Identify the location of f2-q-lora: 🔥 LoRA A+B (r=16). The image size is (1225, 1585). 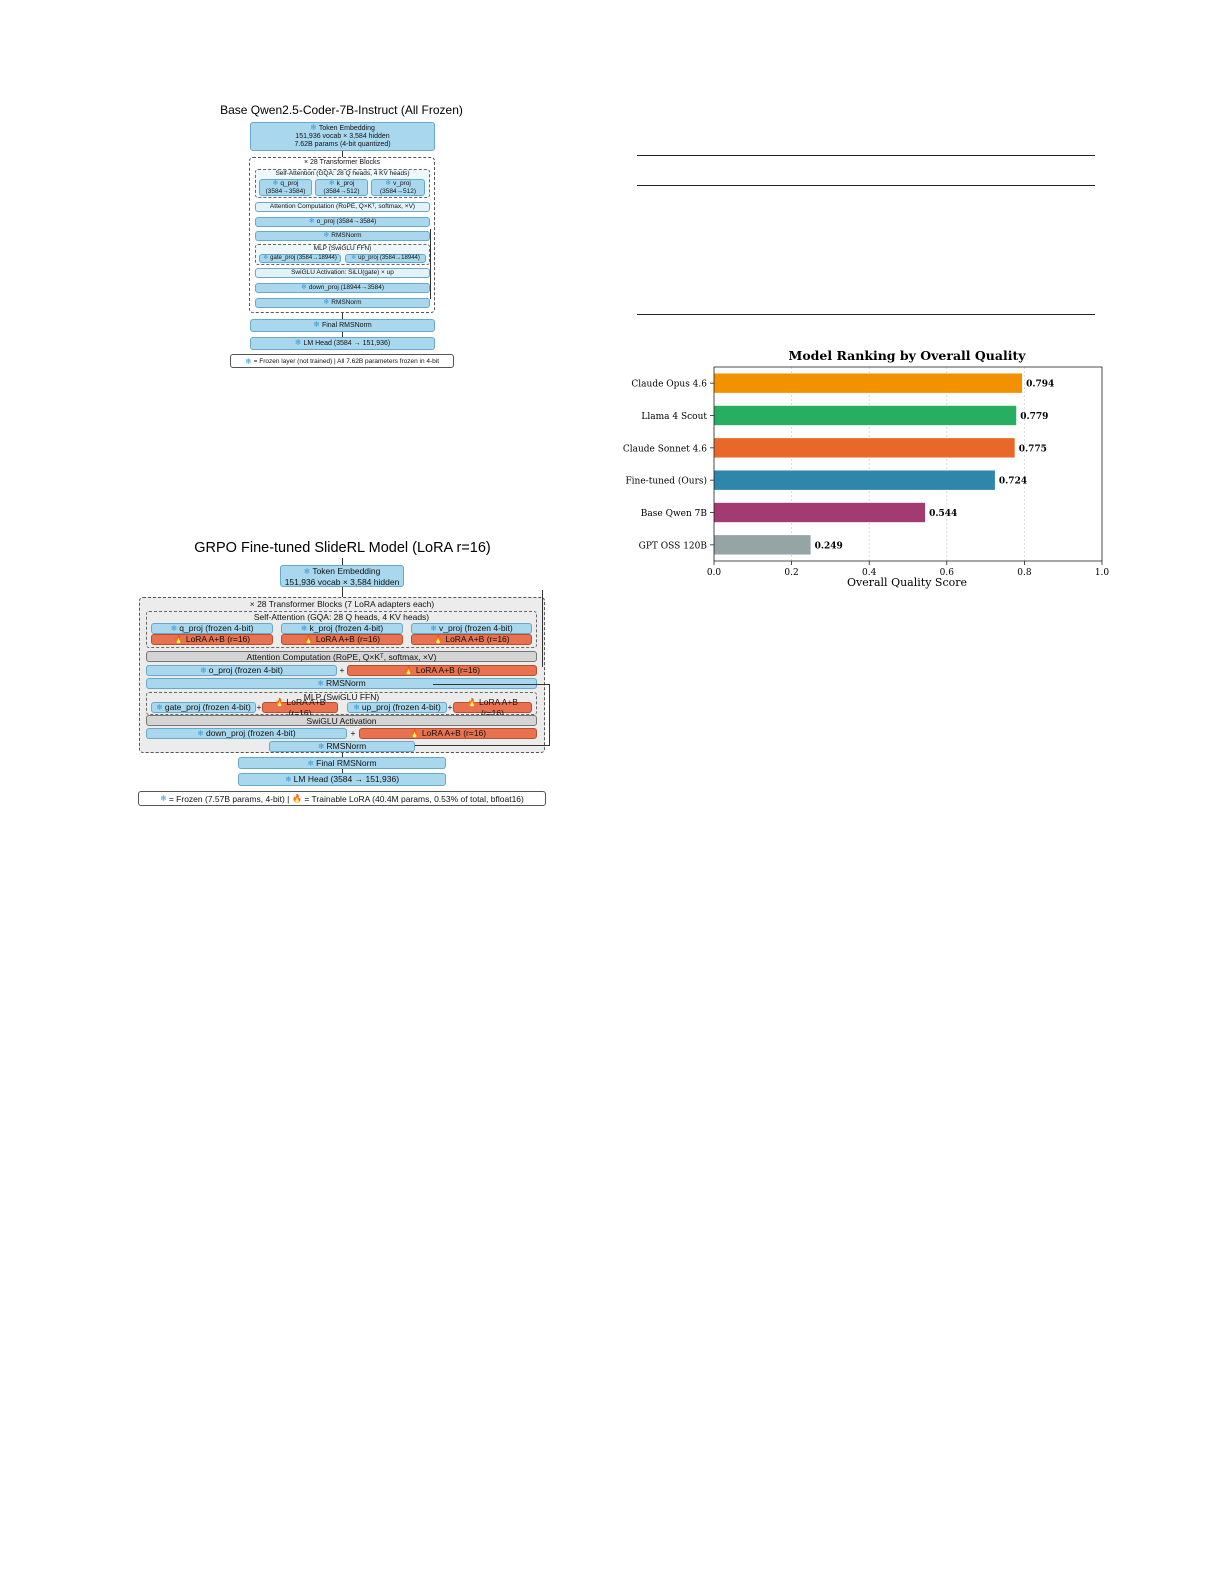
(212, 639).